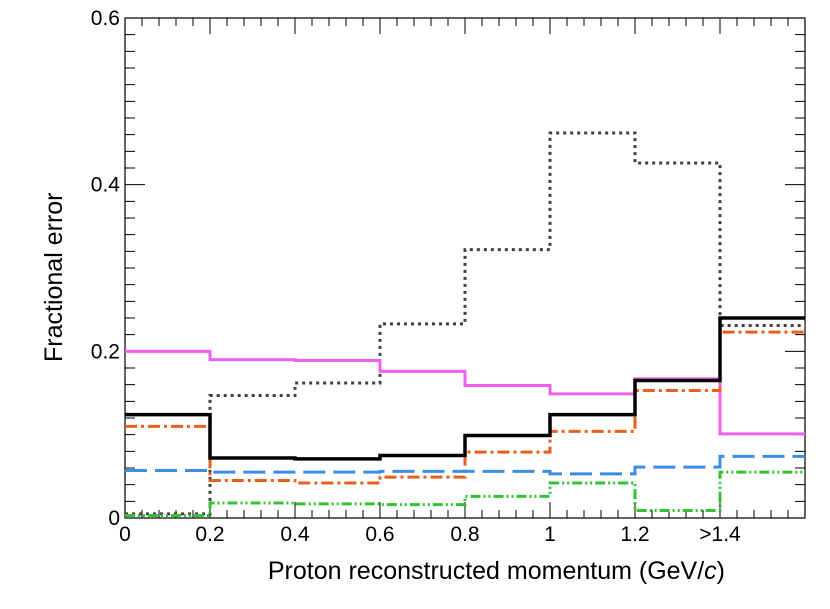 This screenshot has width=830, height=609. What do you see at coordinates (379, 534) in the screenshot?
I see `x-tick-label: 0.6` at bounding box center [379, 534].